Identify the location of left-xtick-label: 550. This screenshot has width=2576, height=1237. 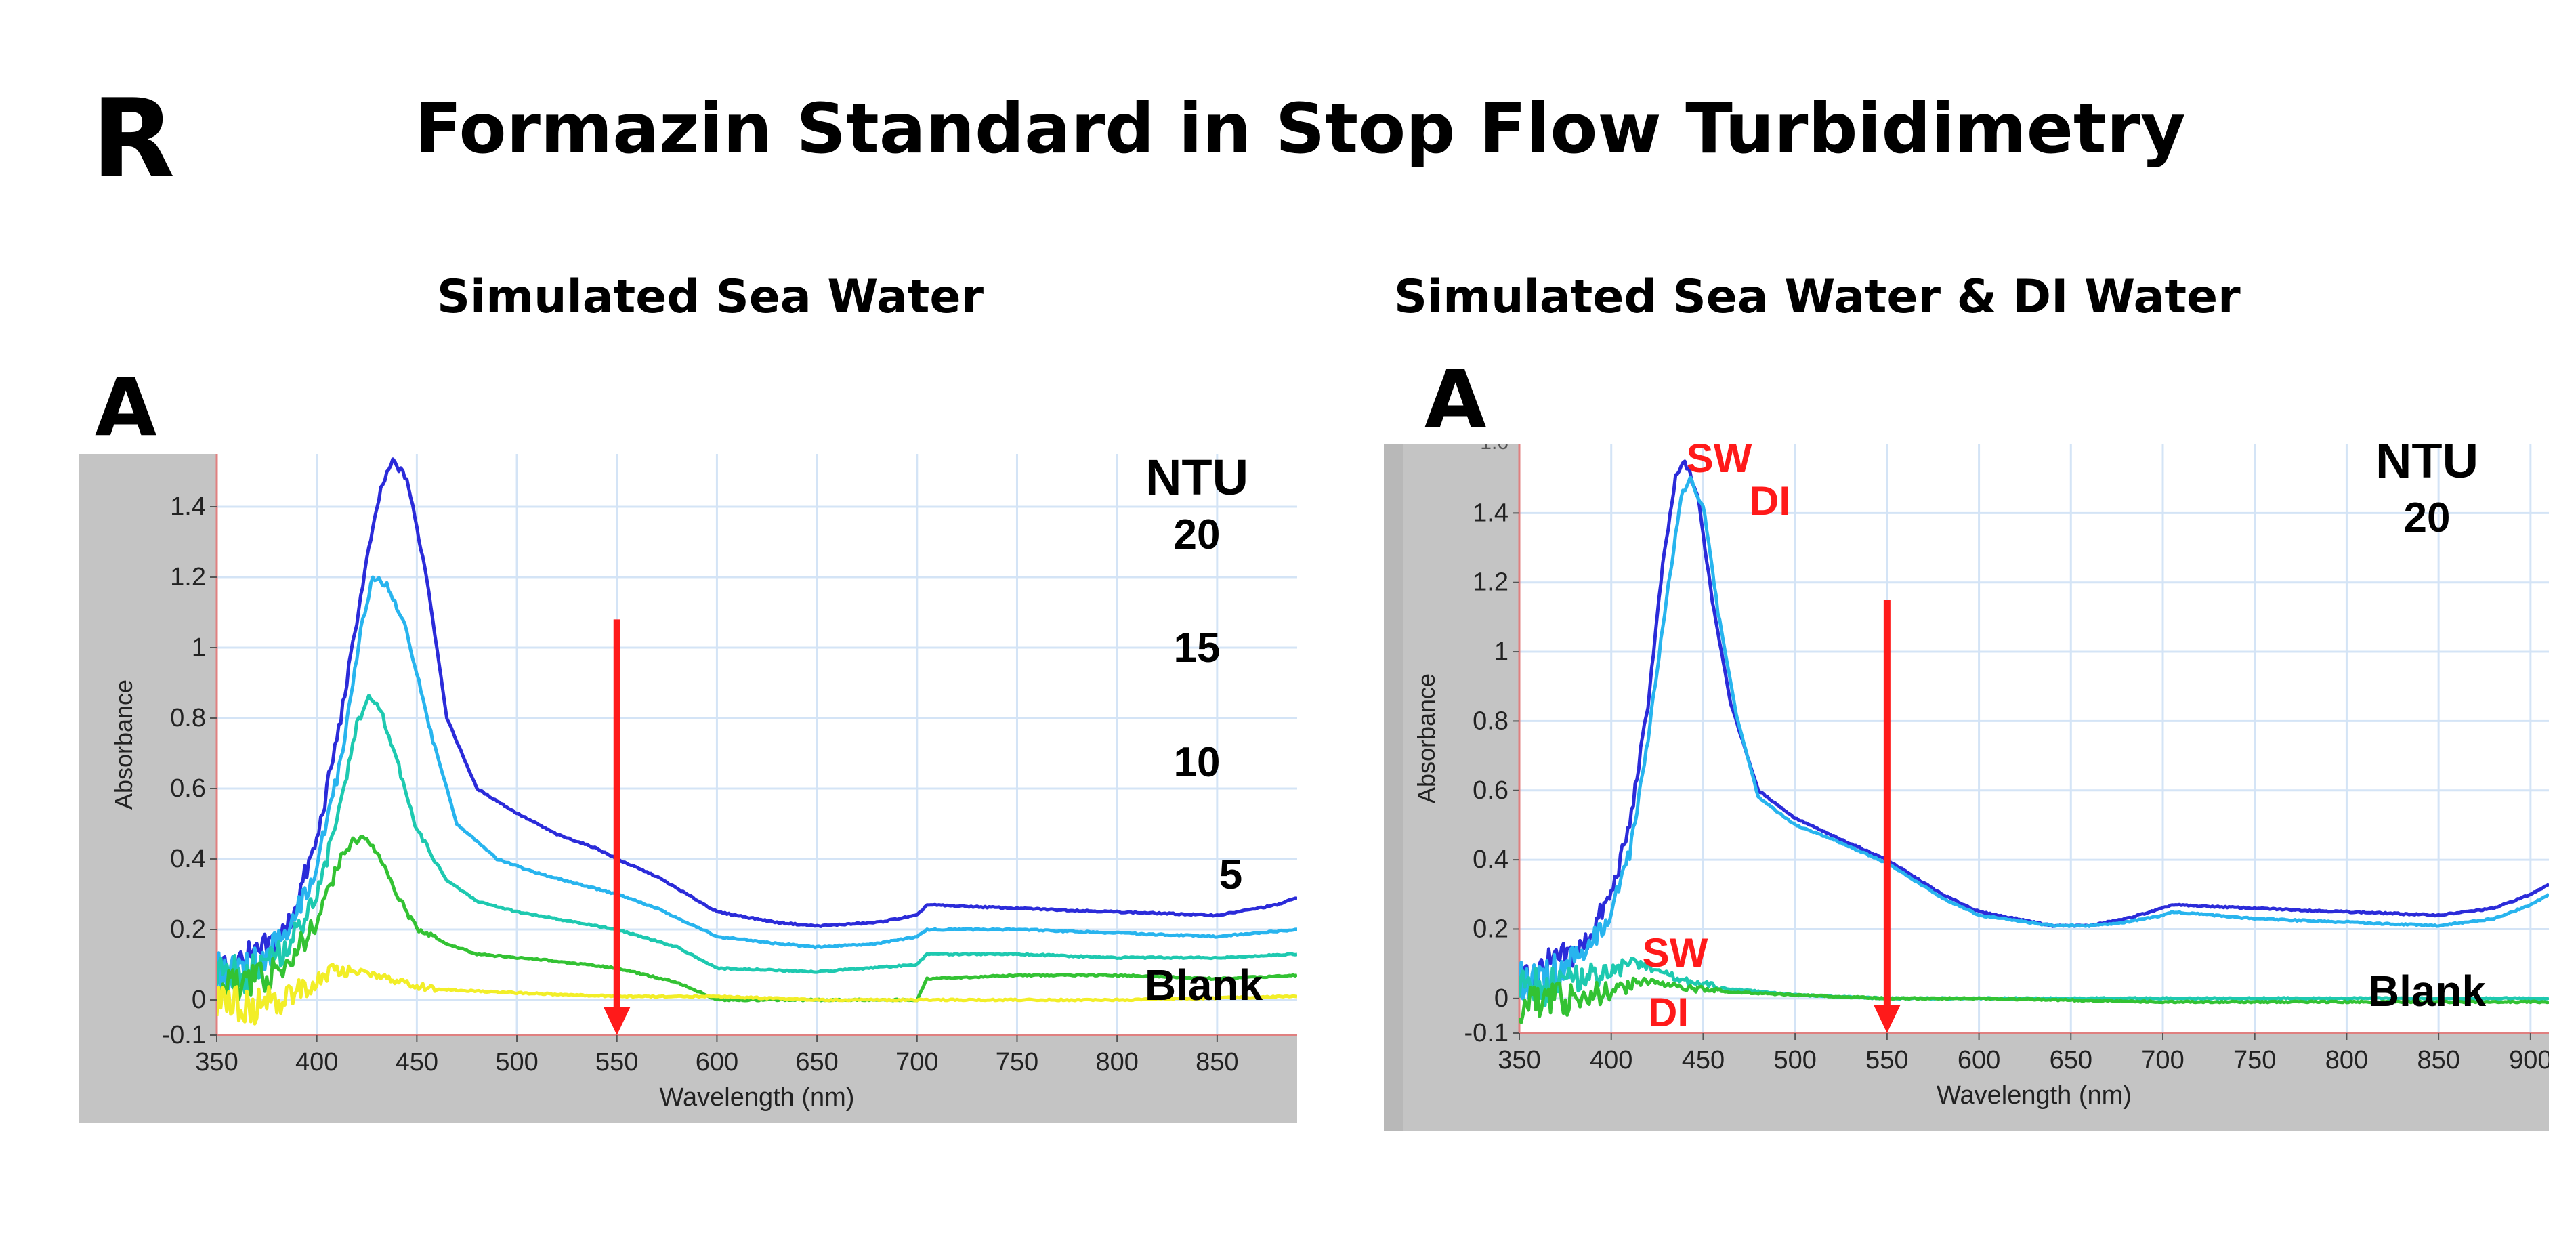
(616, 1062).